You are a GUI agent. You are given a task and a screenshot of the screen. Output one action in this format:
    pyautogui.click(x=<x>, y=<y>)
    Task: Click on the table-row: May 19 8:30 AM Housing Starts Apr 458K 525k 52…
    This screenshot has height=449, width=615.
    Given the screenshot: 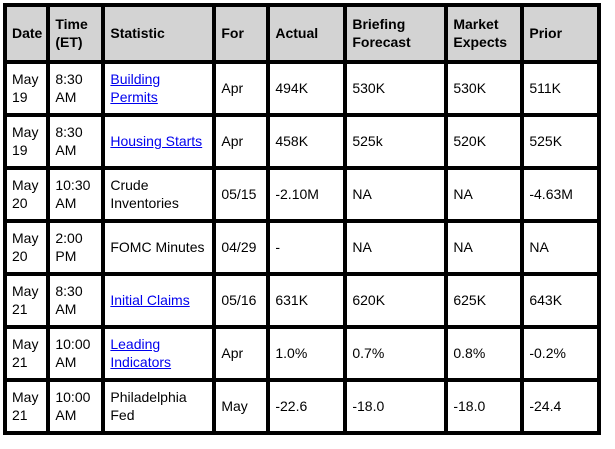 What is the action you would take?
    pyautogui.click(x=302, y=141)
    